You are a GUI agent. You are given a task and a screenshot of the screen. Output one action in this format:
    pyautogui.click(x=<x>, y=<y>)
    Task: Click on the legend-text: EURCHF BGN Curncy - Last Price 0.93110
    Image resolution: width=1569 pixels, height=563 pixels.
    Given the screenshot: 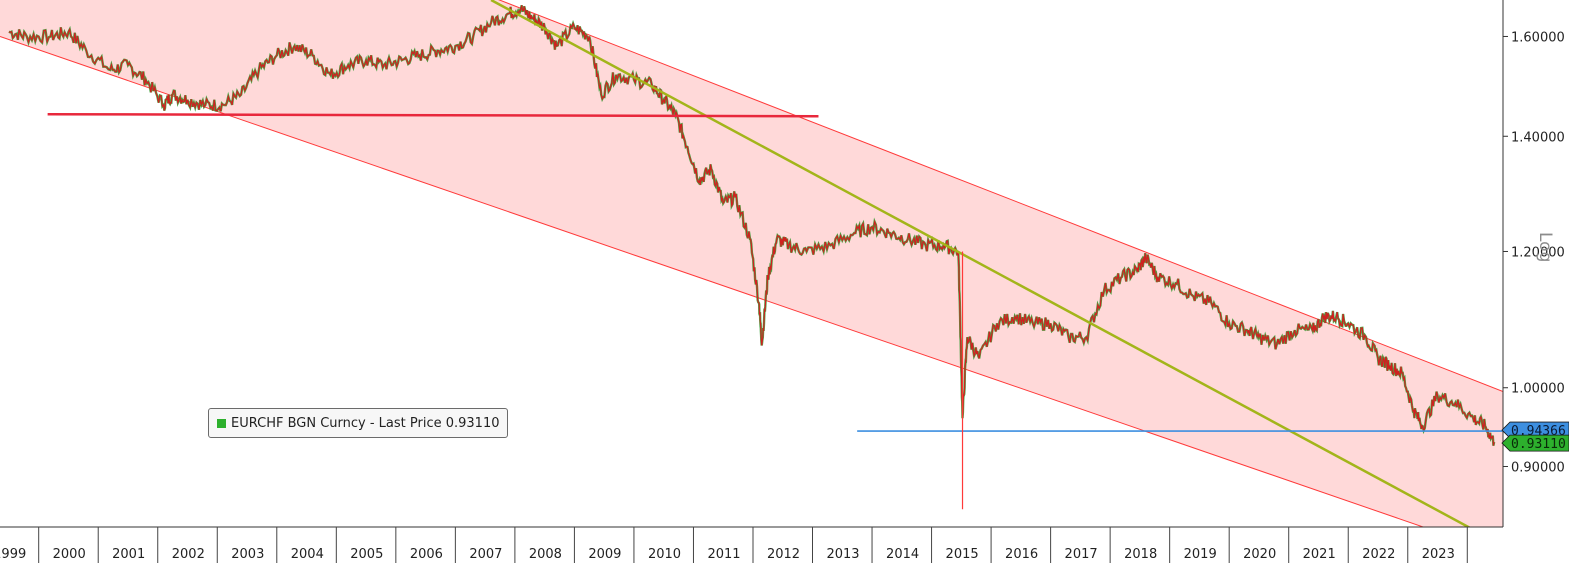 What is the action you would take?
    pyautogui.click(x=365, y=423)
    